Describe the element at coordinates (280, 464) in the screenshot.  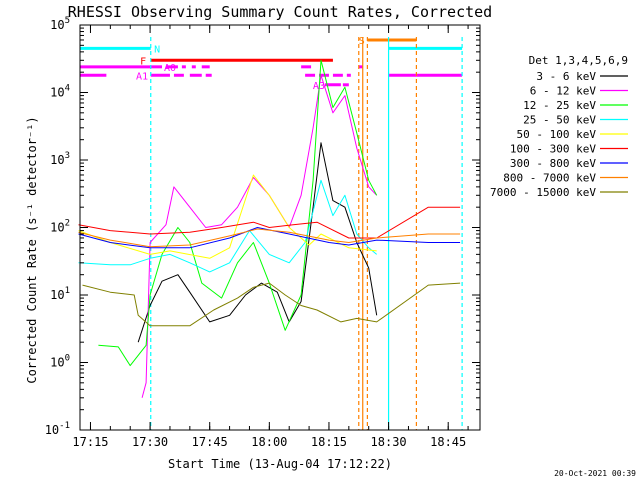
I see `x-axis-label: Start Time (13-Aug-04 17:12:22)` at that location.